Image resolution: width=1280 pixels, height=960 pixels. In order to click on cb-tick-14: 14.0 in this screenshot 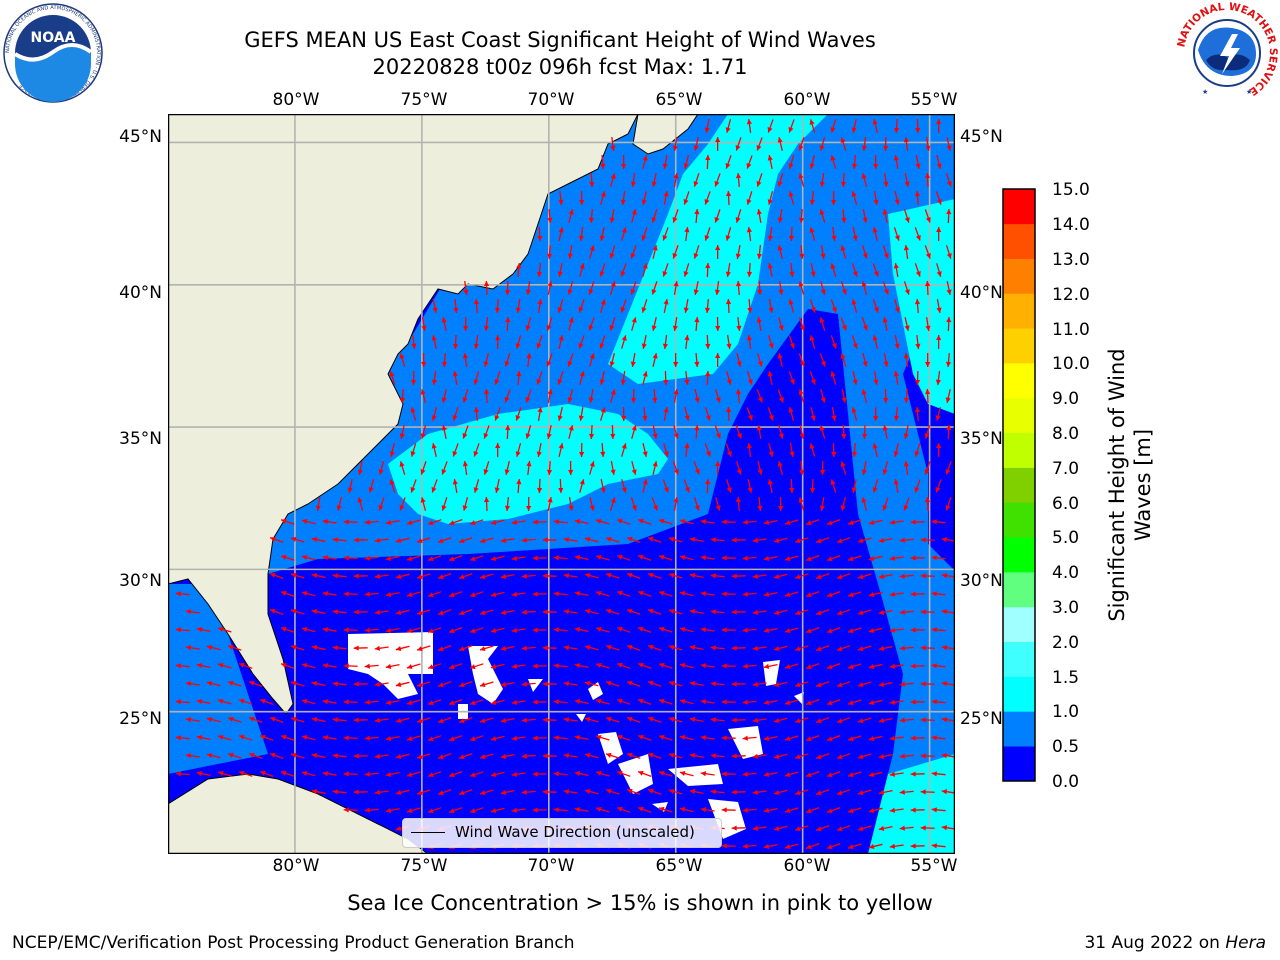, I will do `click(1071, 225)`.